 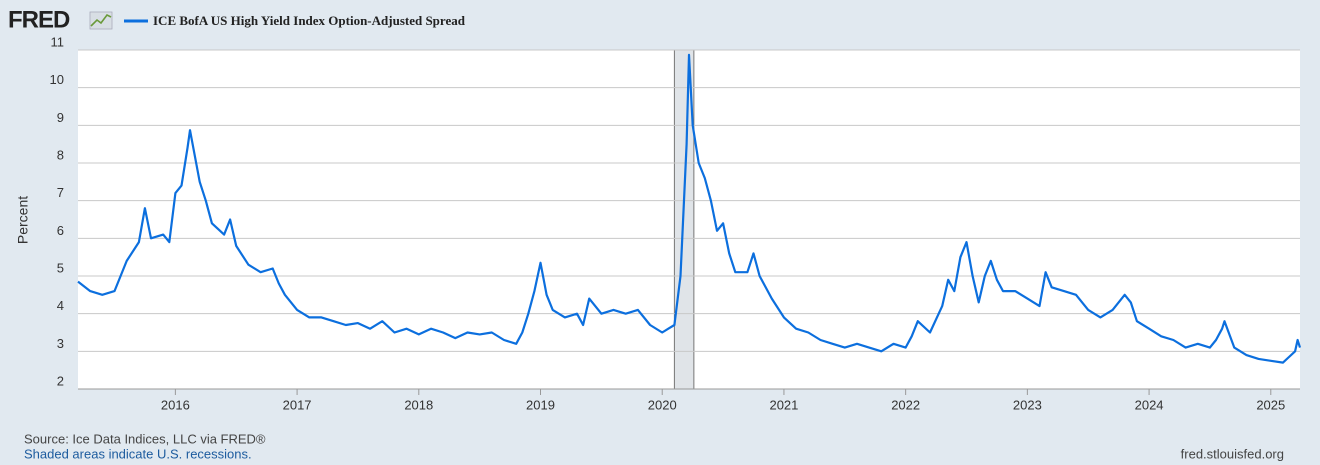 I want to click on x-tick-label: 2021, so click(x=783, y=404).